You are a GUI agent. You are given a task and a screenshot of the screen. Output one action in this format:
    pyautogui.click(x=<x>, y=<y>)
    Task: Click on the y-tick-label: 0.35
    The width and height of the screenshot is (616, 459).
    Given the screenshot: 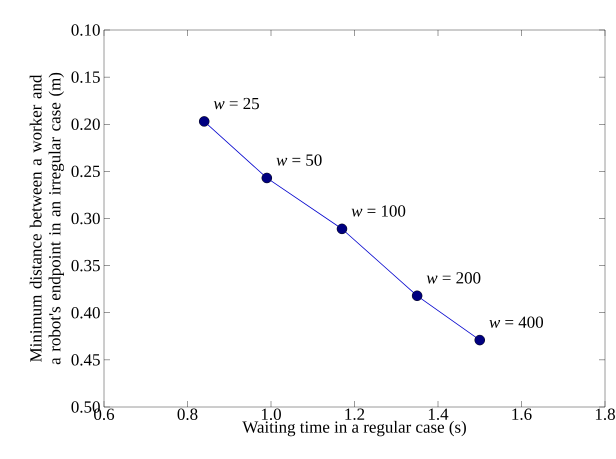 What is the action you would take?
    pyautogui.click(x=85, y=266)
    